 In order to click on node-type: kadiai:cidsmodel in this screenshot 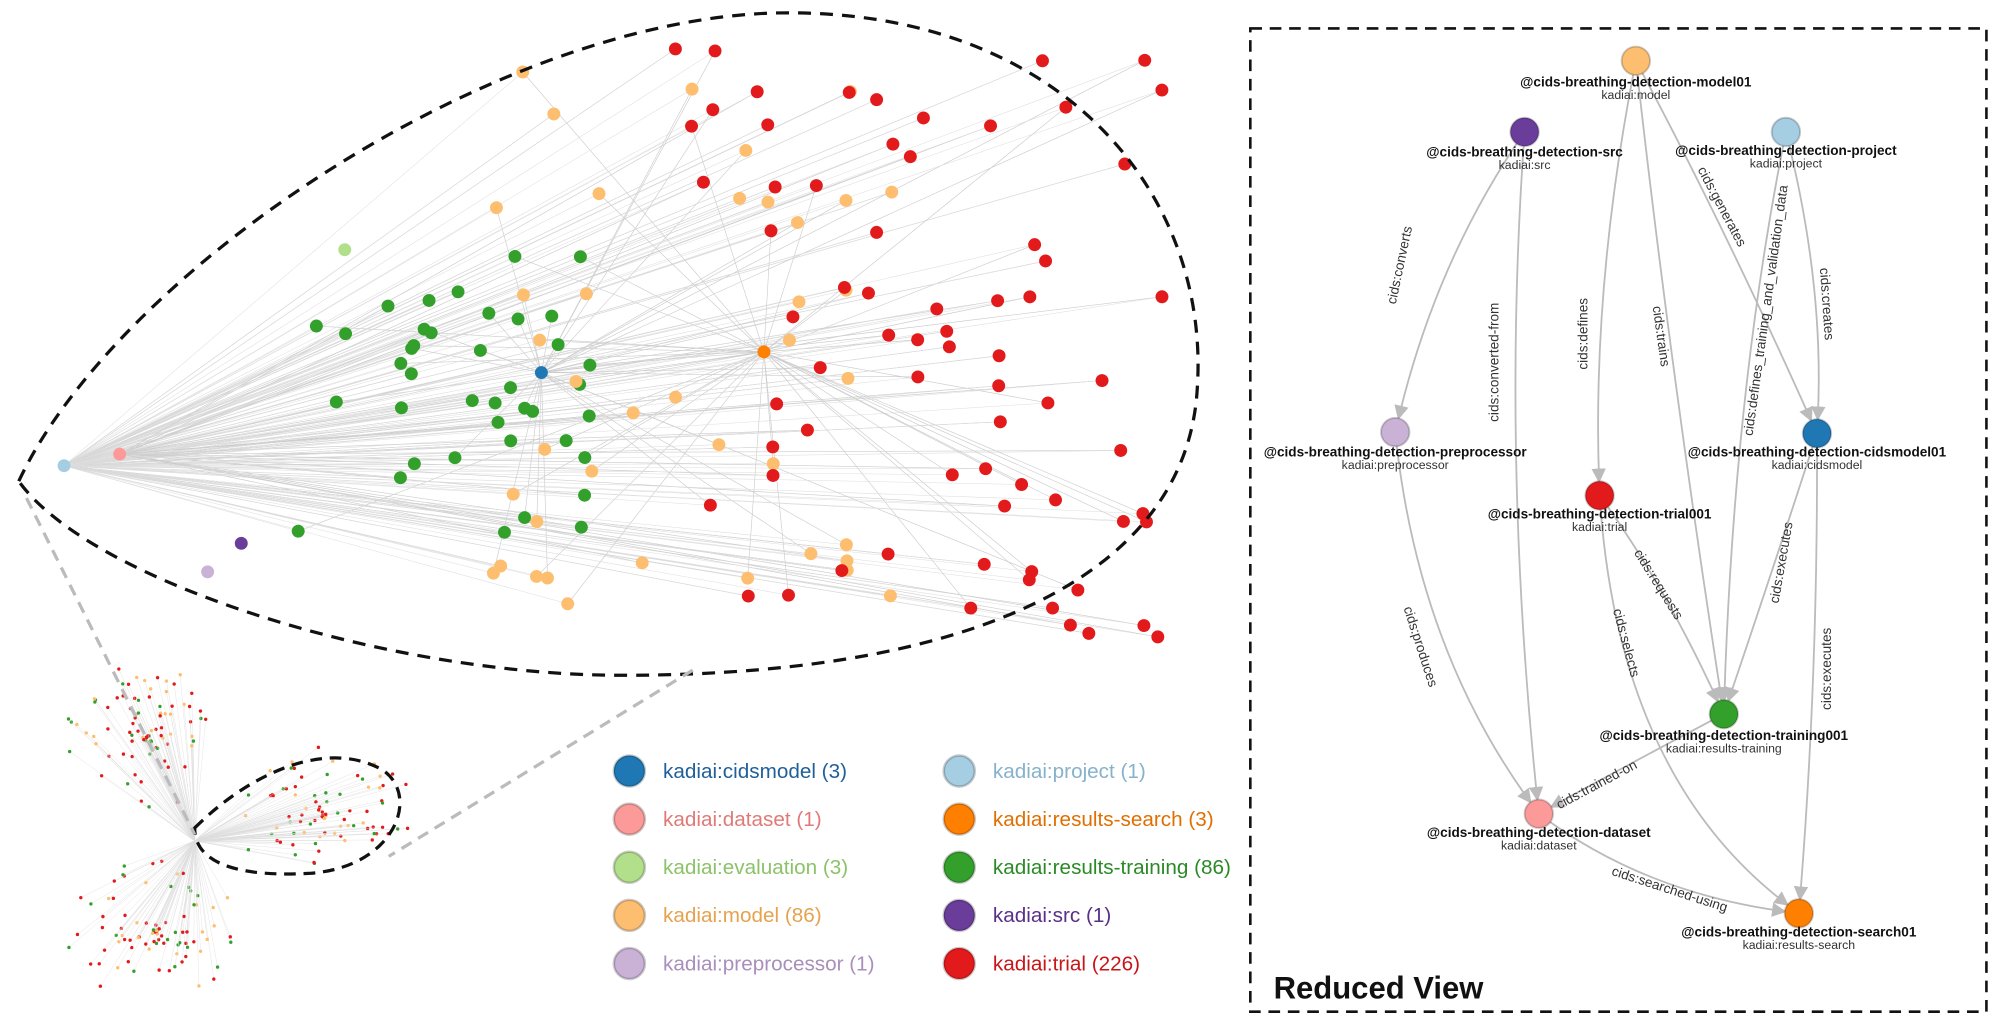, I will do `click(1817, 465)`.